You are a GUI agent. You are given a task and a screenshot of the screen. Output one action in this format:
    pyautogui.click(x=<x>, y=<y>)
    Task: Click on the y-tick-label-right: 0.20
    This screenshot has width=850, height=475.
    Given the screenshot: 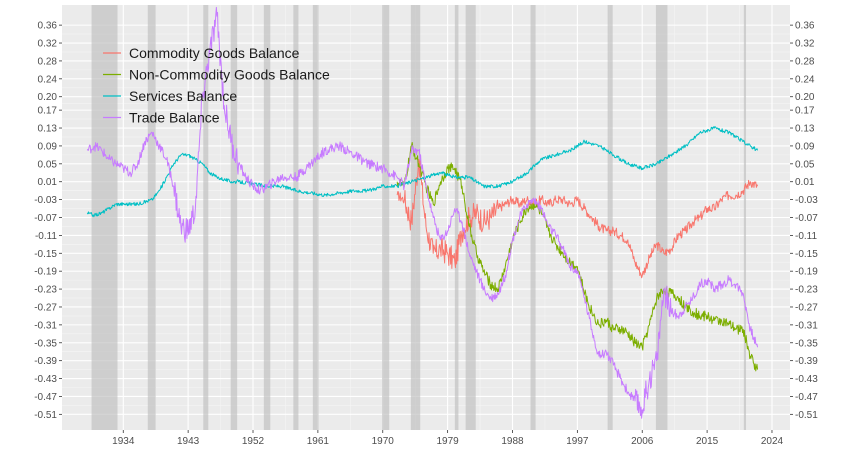 What is the action you would take?
    pyautogui.click(x=805, y=97)
    